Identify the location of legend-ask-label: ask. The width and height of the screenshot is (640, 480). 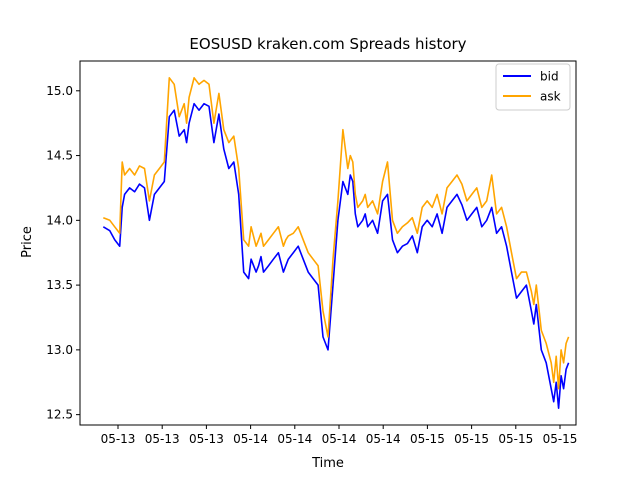
(550, 97).